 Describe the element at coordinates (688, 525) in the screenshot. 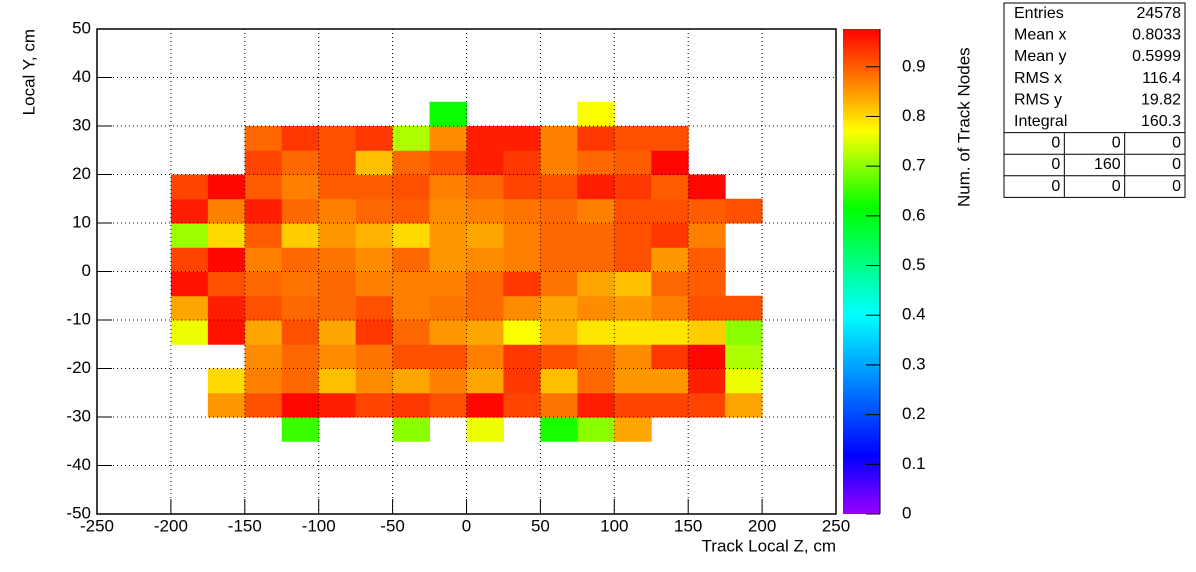

I see `x-tick-label: 150` at that location.